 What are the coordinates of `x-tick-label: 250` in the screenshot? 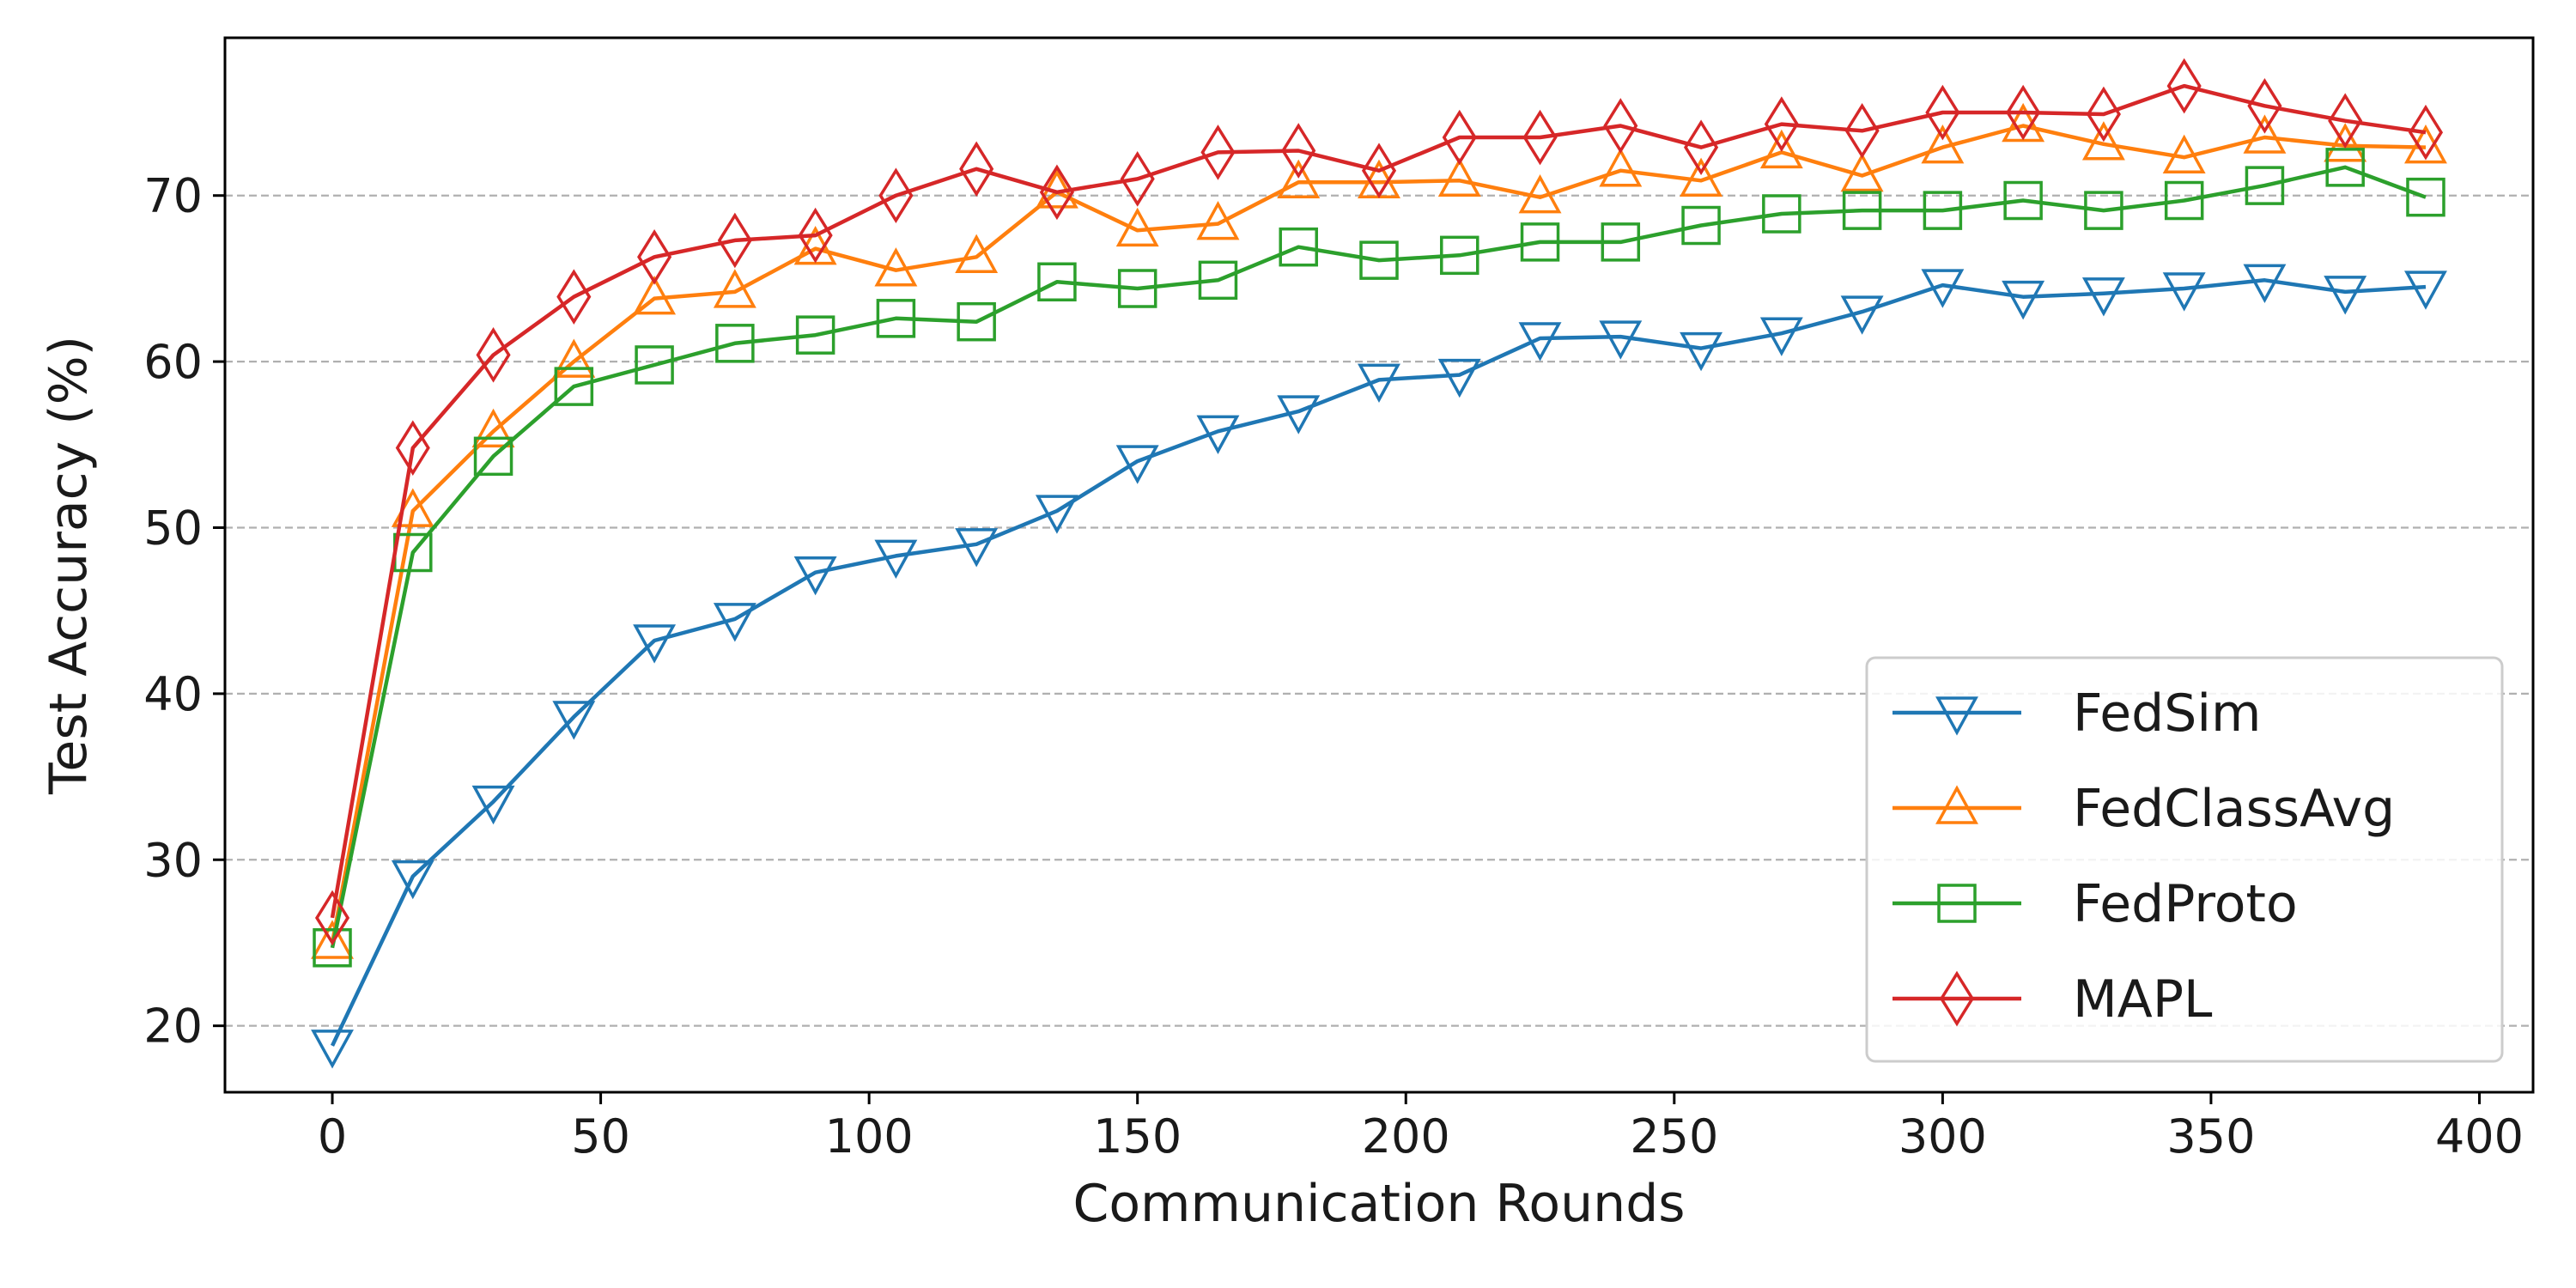 It's located at (1674, 1136).